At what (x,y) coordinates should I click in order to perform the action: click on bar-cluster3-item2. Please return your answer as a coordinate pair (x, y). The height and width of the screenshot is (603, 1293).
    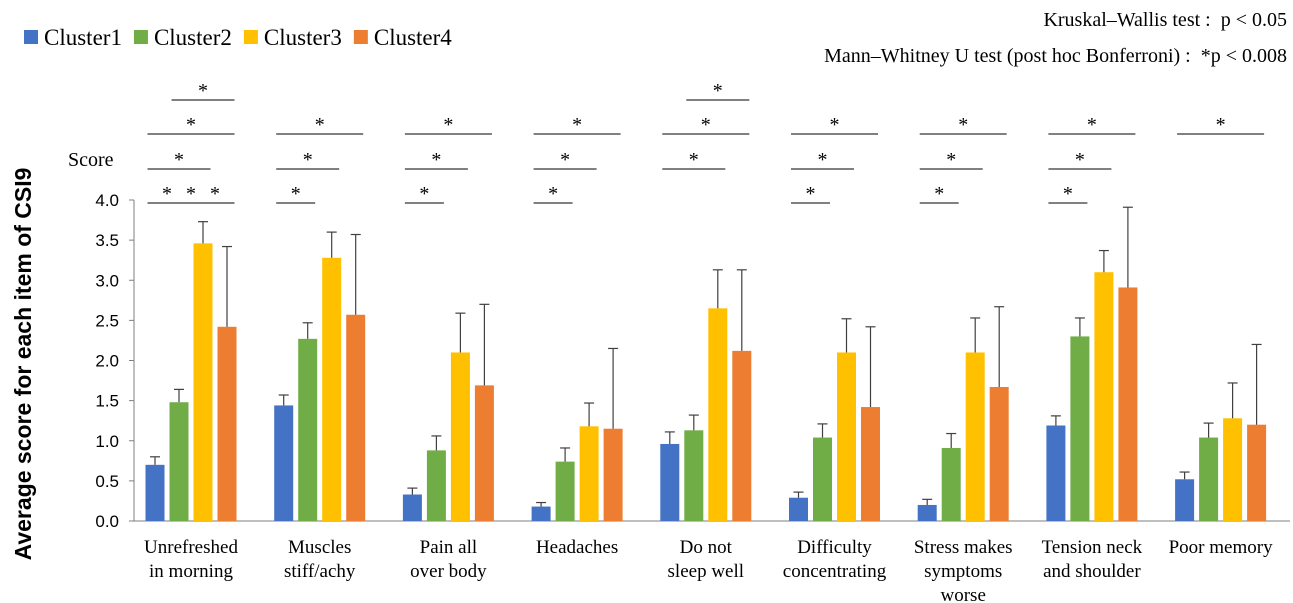
    Looking at the image, I should click on (332, 389).